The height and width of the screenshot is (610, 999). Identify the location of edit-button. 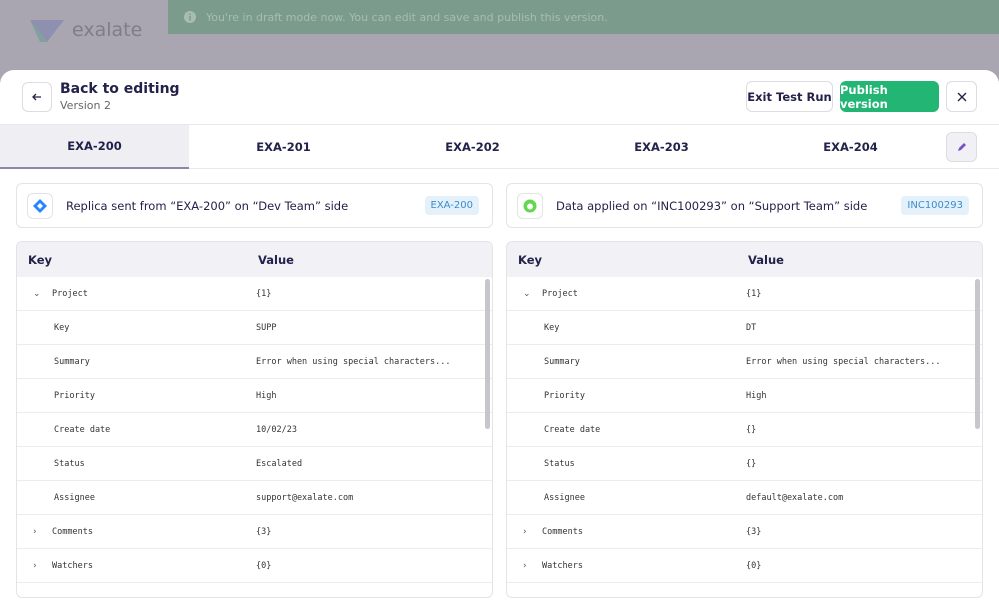
(961, 147).